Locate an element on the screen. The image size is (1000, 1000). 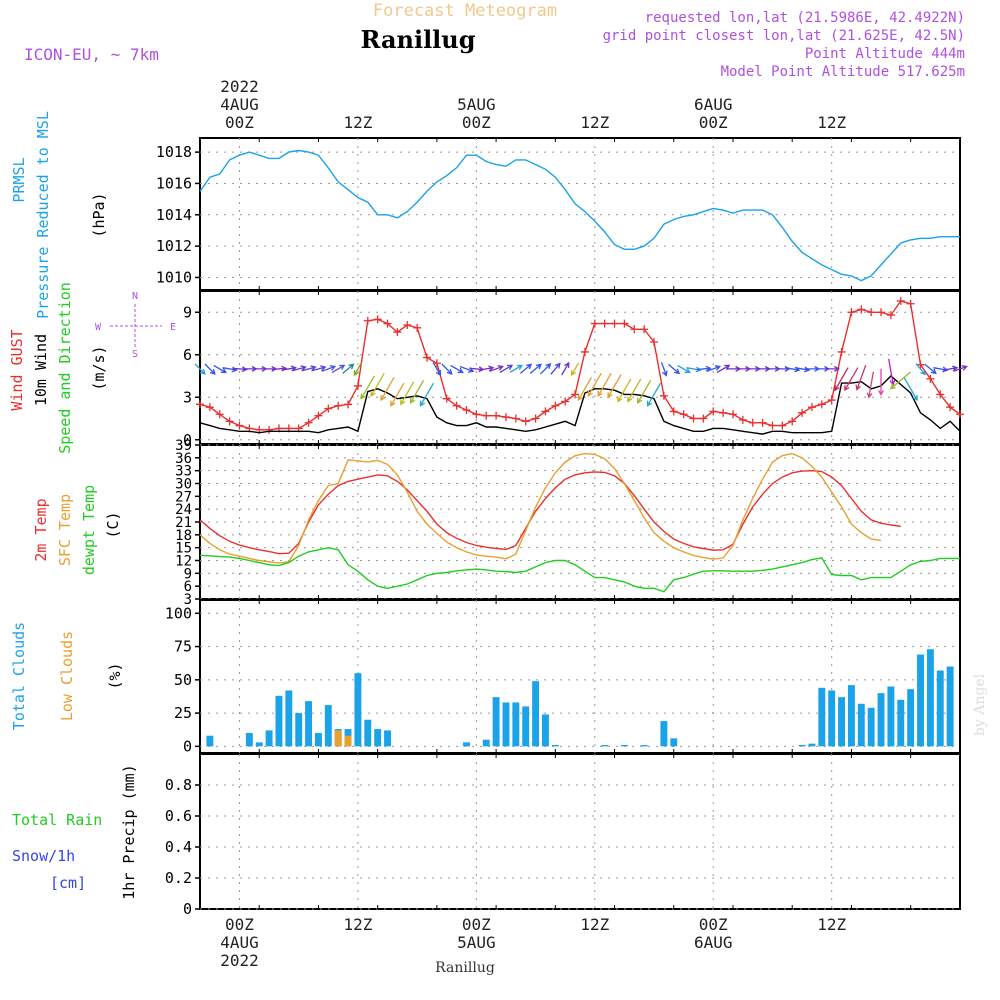
wind-gust-line is located at coordinates (580, 365).